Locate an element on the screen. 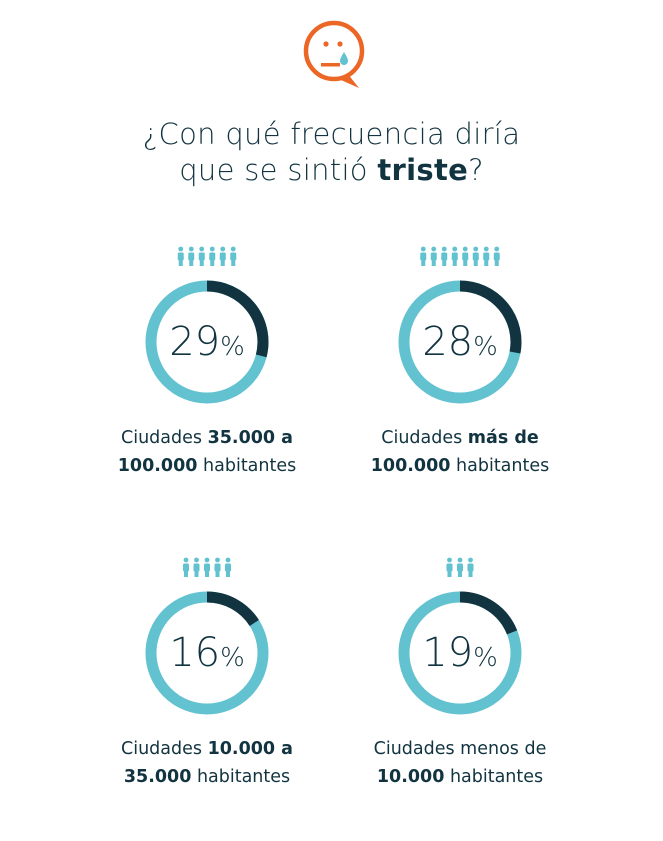 Image resolution: width=663 pixels, height=841 pixels. caption-emphasis: 35.000 is located at coordinates (157, 777).